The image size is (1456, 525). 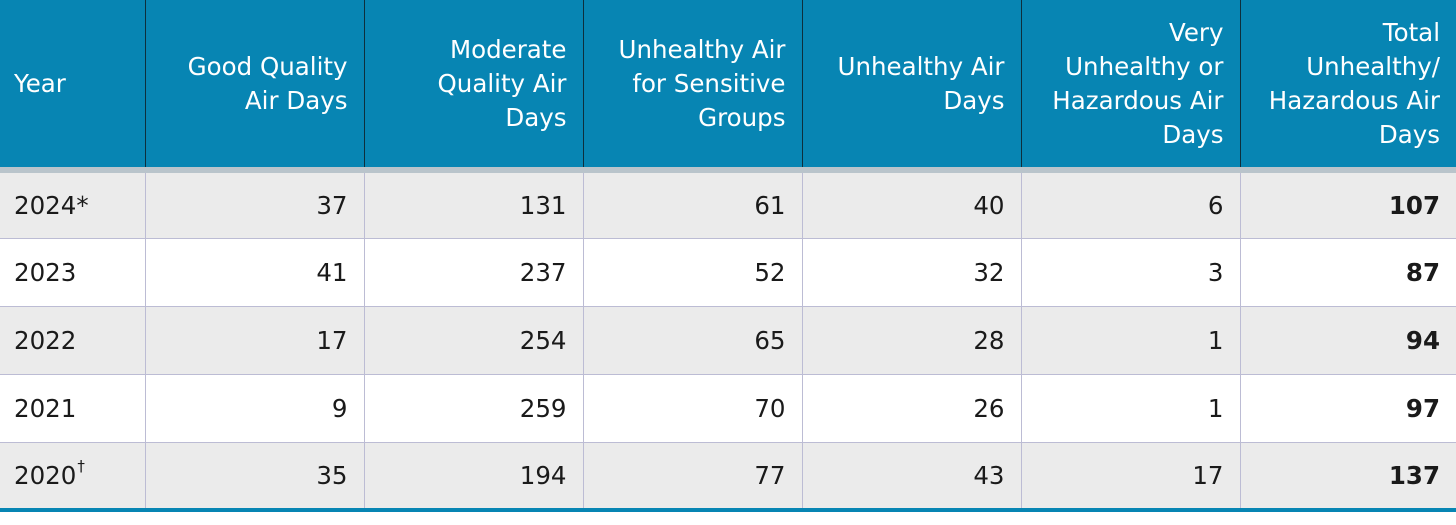 I want to click on cell-very-unhealthy: 6, so click(x=1130, y=204).